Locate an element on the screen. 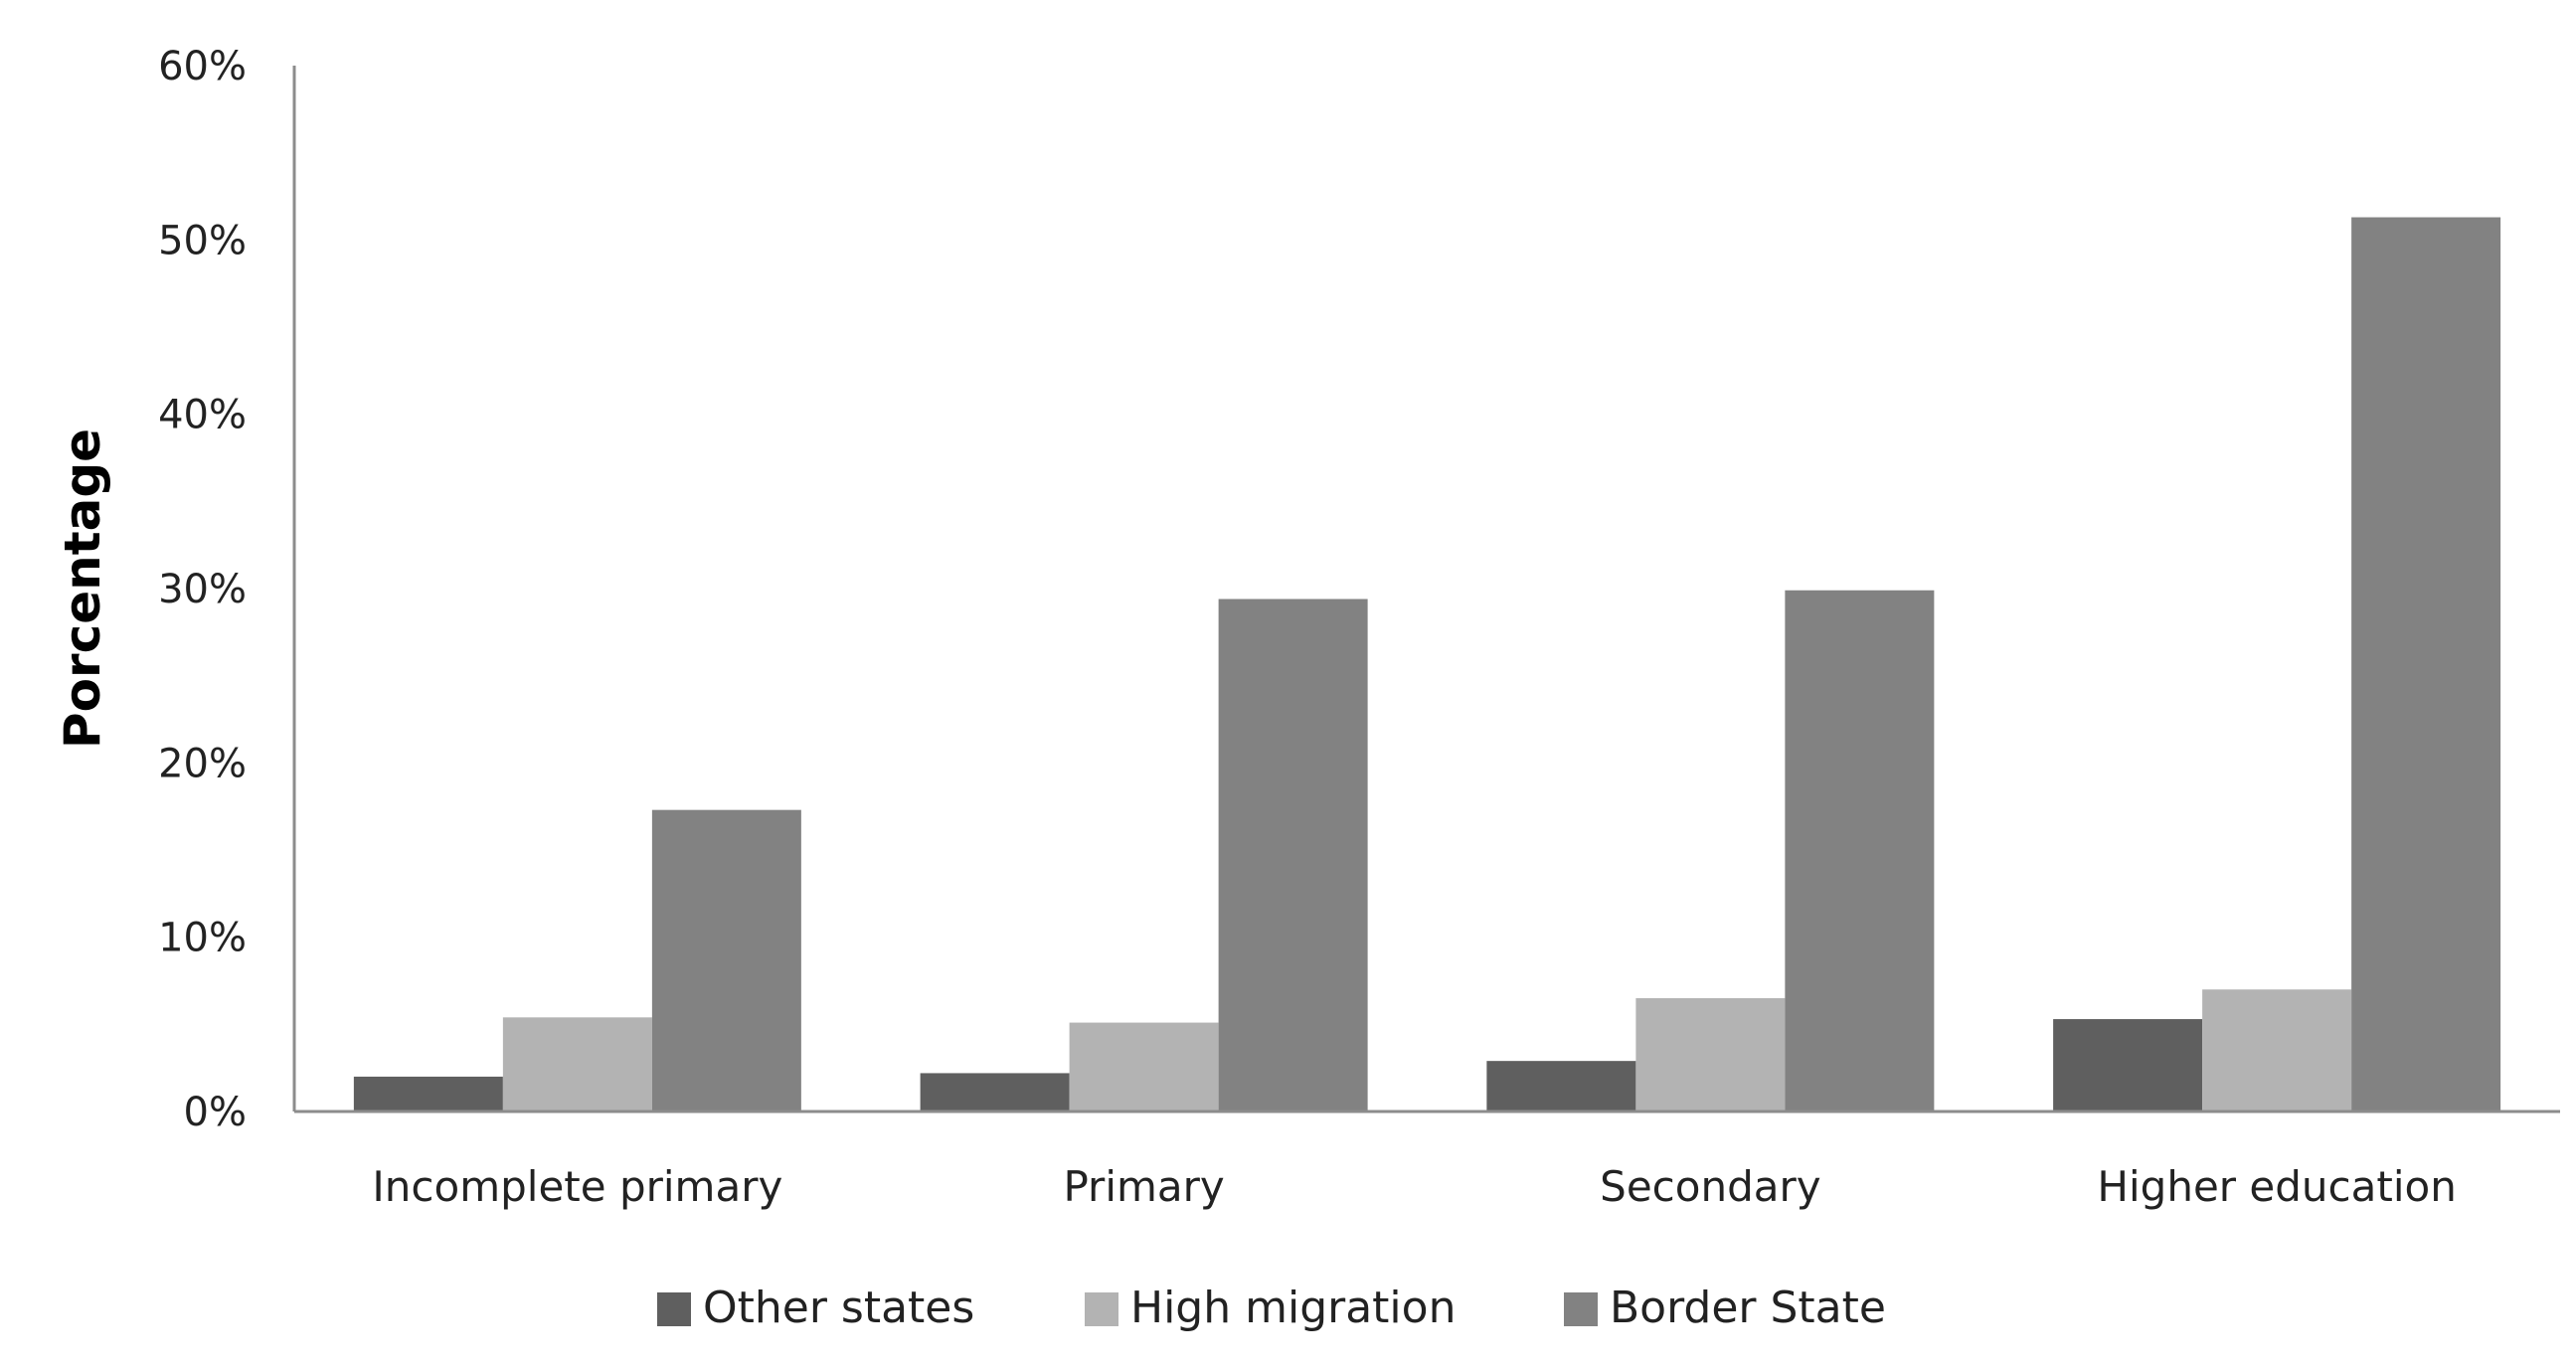  bar-border-state-secondary is located at coordinates (1860, 851).